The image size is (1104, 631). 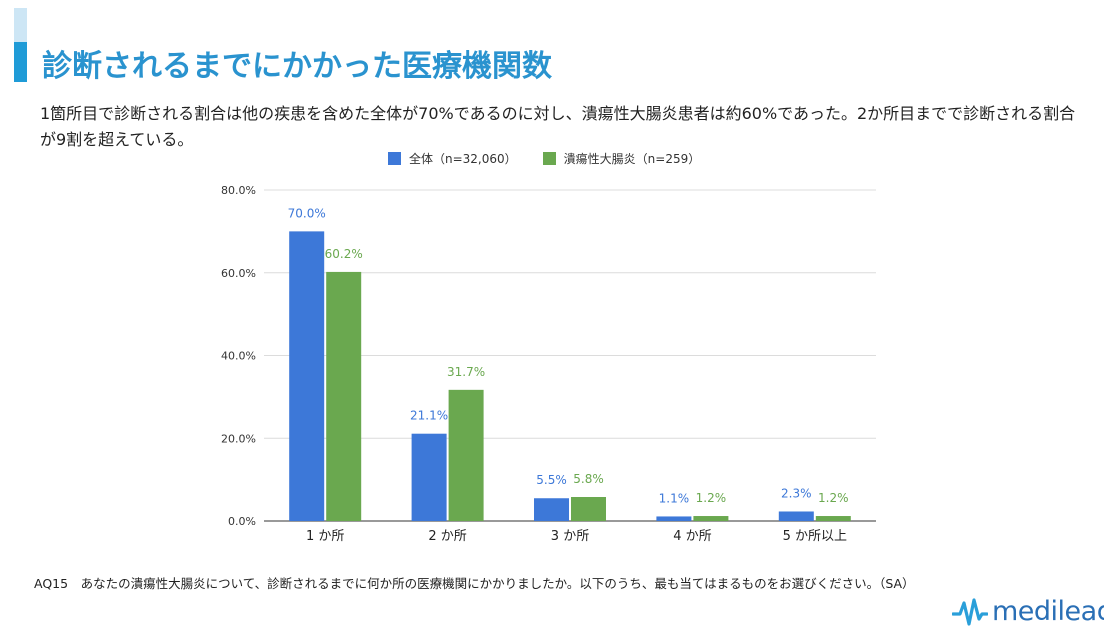 What do you see at coordinates (970, 611) in the screenshot?
I see `pulse-logo-icon` at bounding box center [970, 611].